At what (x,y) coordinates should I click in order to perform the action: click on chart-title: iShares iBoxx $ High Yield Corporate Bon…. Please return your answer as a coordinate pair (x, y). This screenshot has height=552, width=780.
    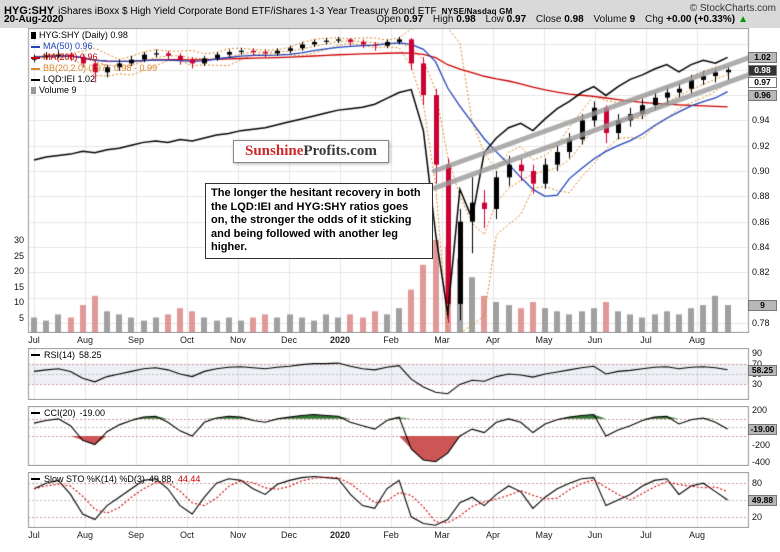
    Looking at the image, I should click on (247, 11).